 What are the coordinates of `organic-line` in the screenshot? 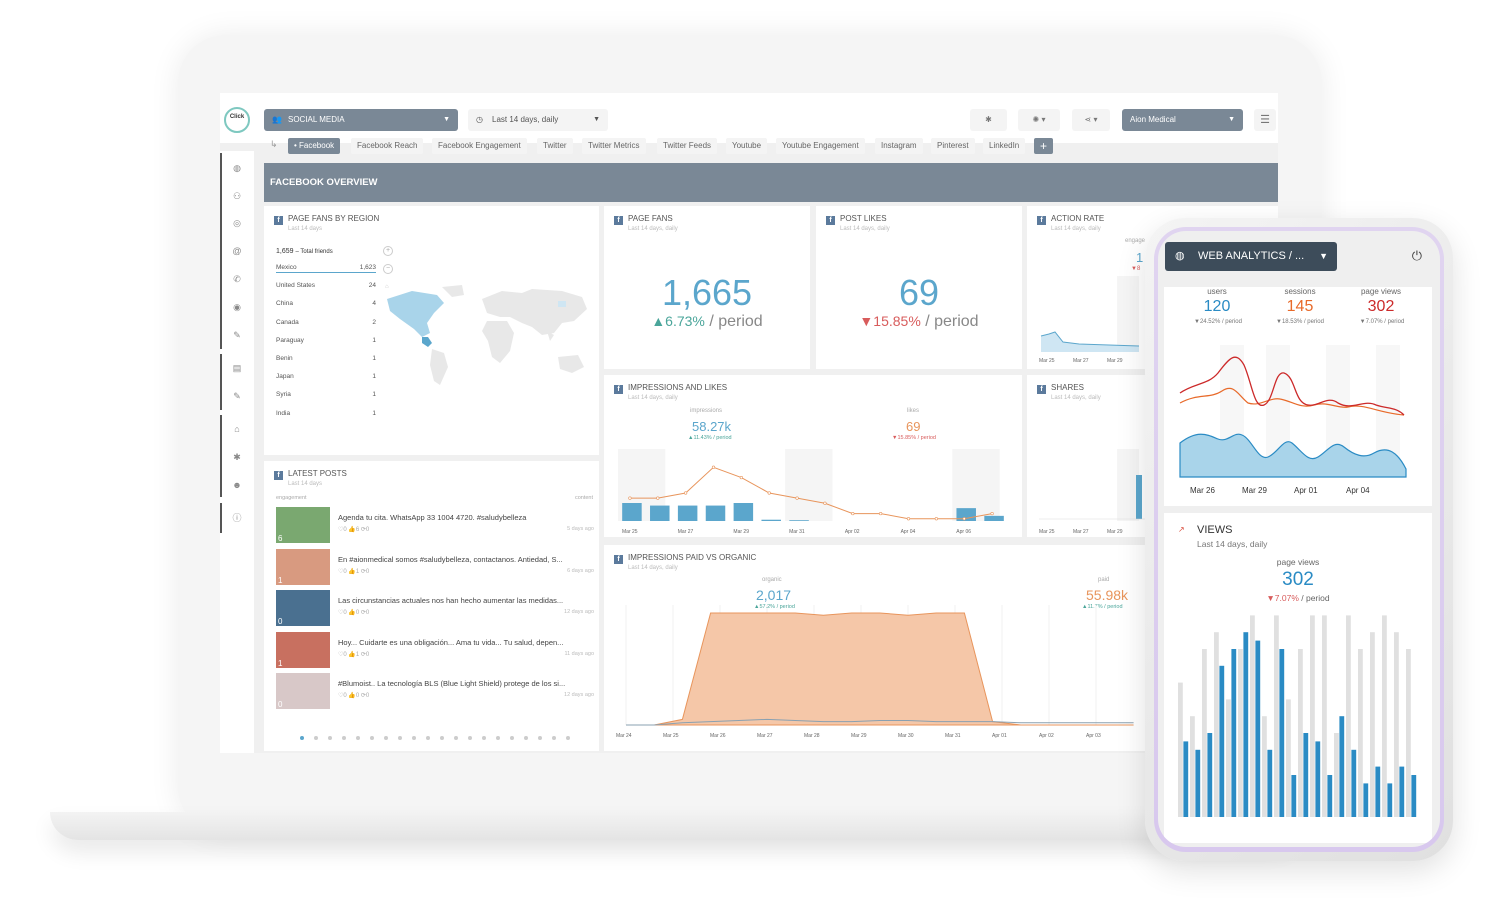 It's located at (880, 722).